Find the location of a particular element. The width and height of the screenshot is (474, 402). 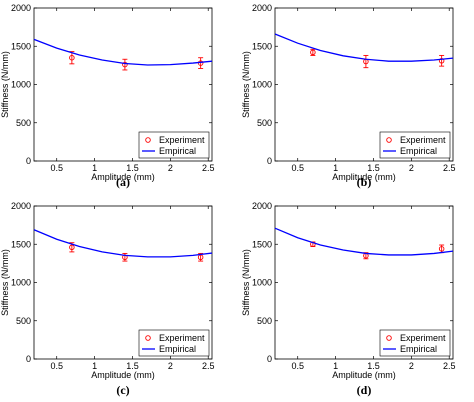

panel-caption: (d) is located at coordinates (364, 390).